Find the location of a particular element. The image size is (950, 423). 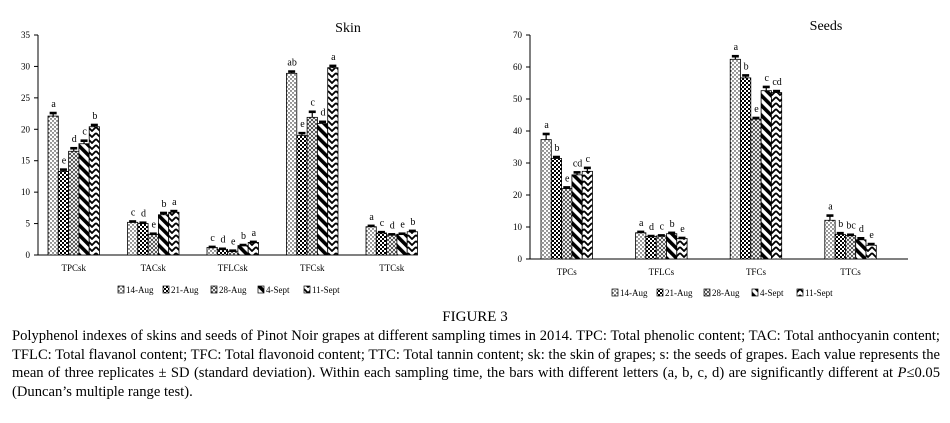

significance-letter: cd is located at coordinates (776, 82).